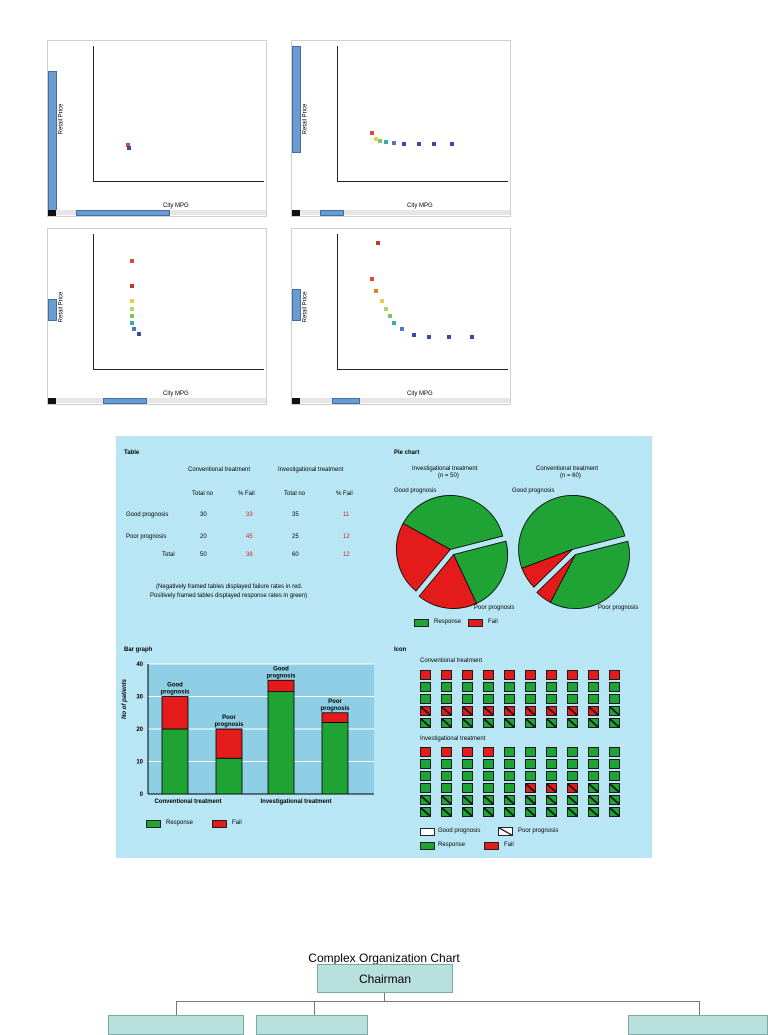 This screenshot has height=1035, width=768. What do you see at coordinates (281, 743) in the screenshot?
I see `bar-response` at bounding box center [281, 743].